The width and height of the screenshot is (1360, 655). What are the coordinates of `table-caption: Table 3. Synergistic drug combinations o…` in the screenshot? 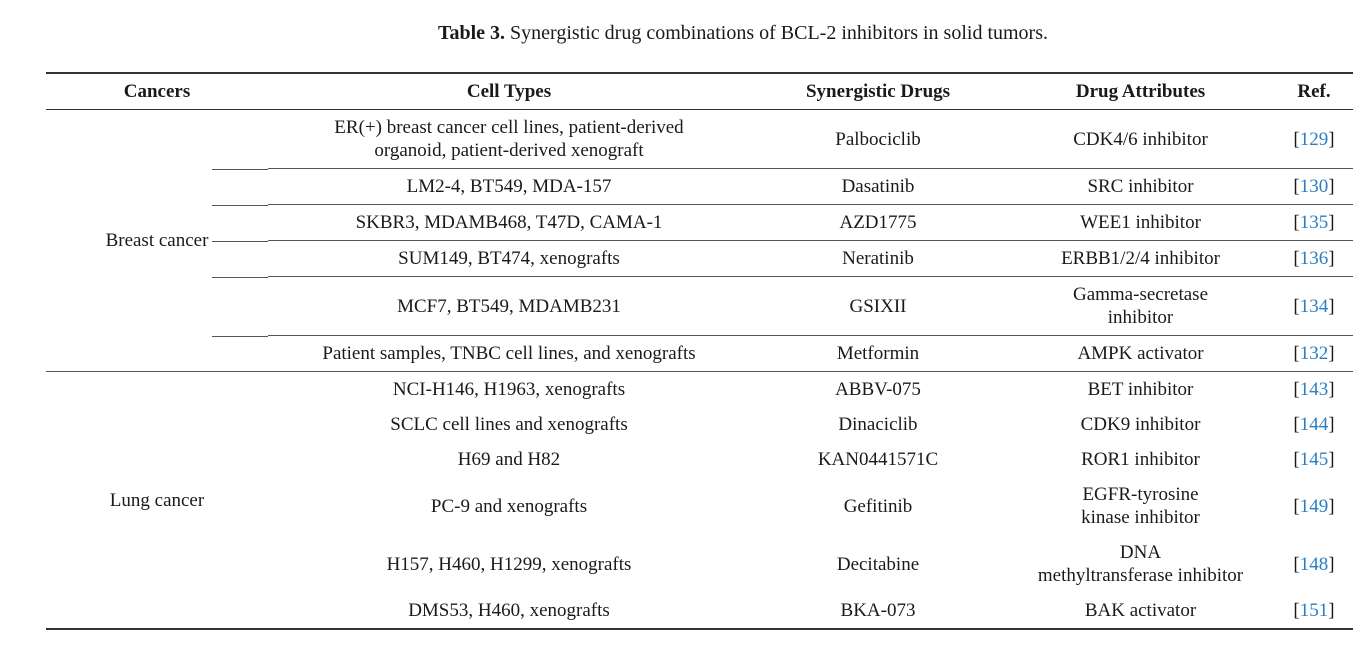 It's located at (680, 33).